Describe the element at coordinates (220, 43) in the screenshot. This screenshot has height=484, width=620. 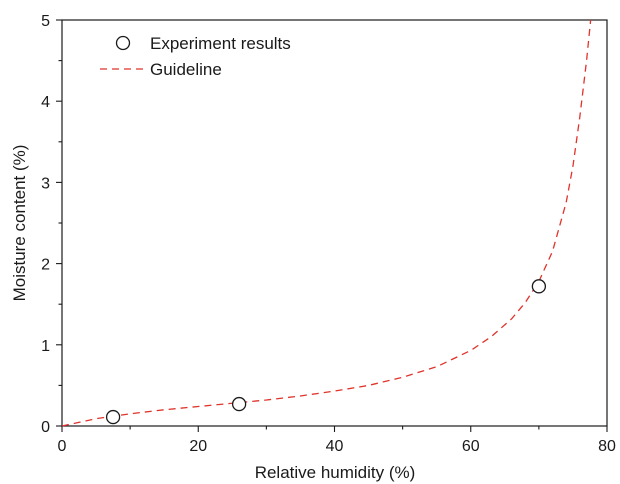
I see `legend-label-experiment-results: Experiment results` at that location.